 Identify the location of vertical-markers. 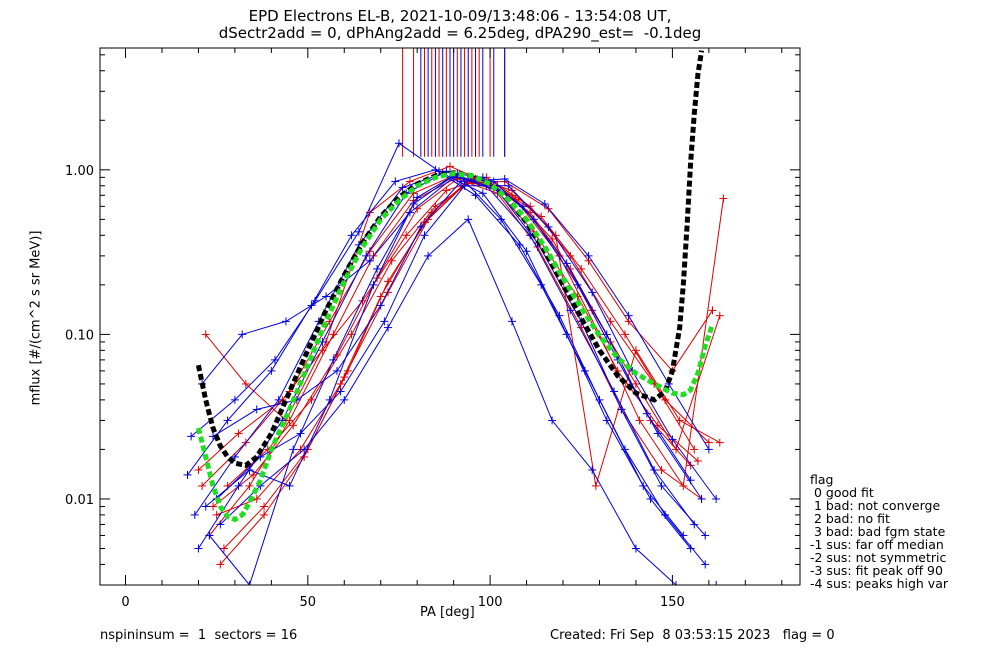
(454, 102).